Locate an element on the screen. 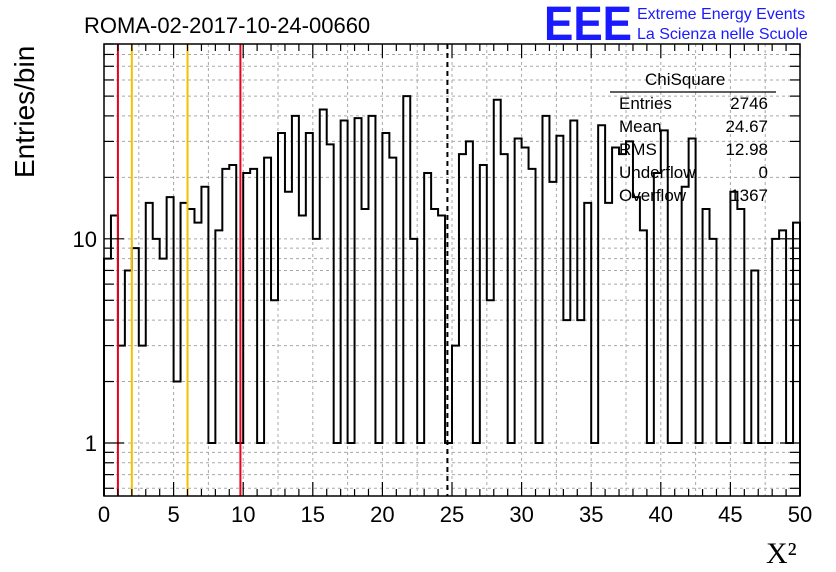 Image resolution: width=836 pixels, height=572 pixels. chart-title: ROMA-02-2017-10-24-00660 is located at coordinates (227, 25).